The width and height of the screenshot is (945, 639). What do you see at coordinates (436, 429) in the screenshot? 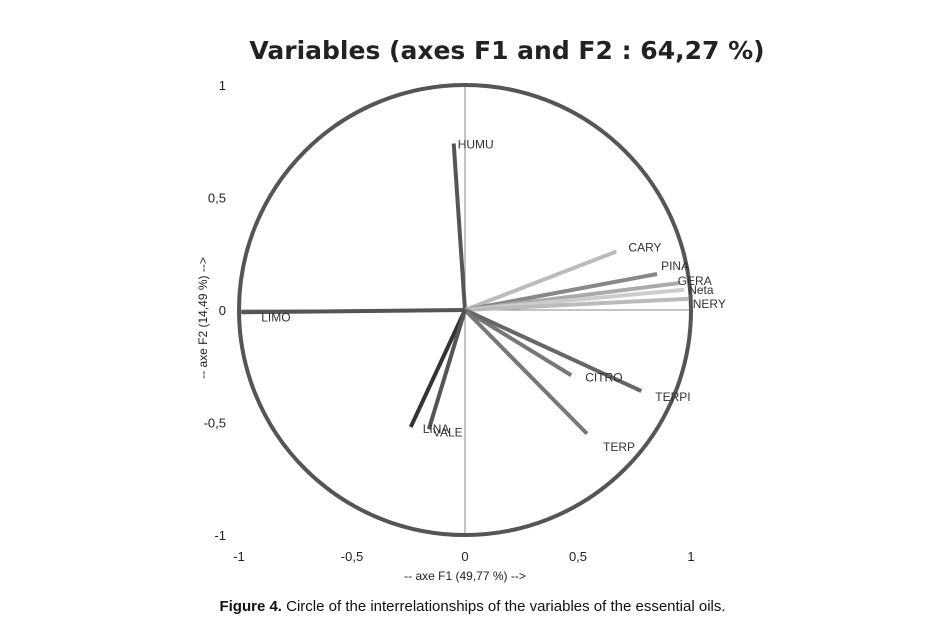
I see `variable-label-lina: LINA` at bounding box center [436, 429].